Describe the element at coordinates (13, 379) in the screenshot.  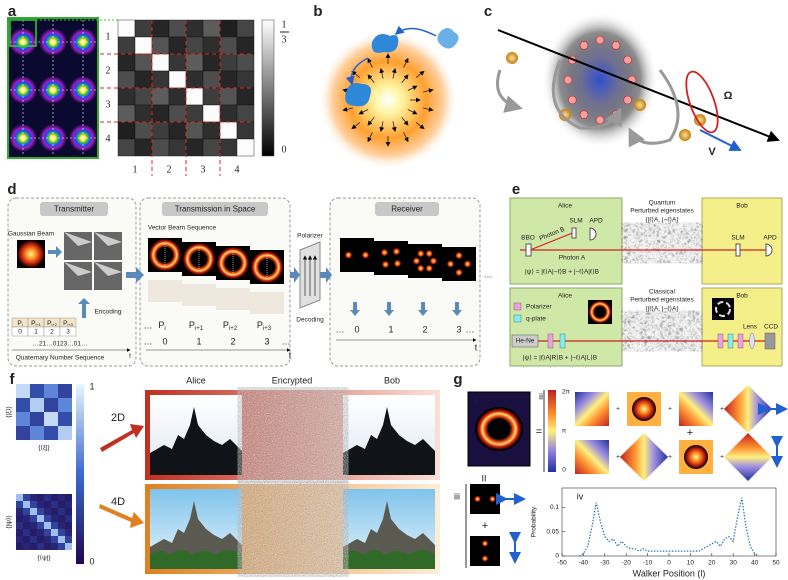
I see `label: f` at that location.